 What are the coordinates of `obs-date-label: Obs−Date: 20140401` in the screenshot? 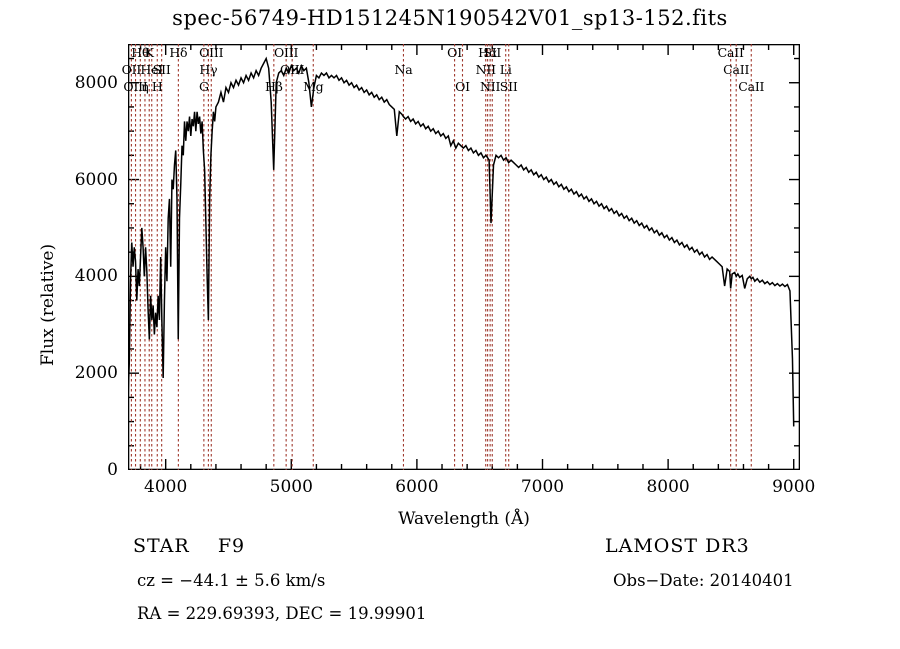 It's located at (703, 580).